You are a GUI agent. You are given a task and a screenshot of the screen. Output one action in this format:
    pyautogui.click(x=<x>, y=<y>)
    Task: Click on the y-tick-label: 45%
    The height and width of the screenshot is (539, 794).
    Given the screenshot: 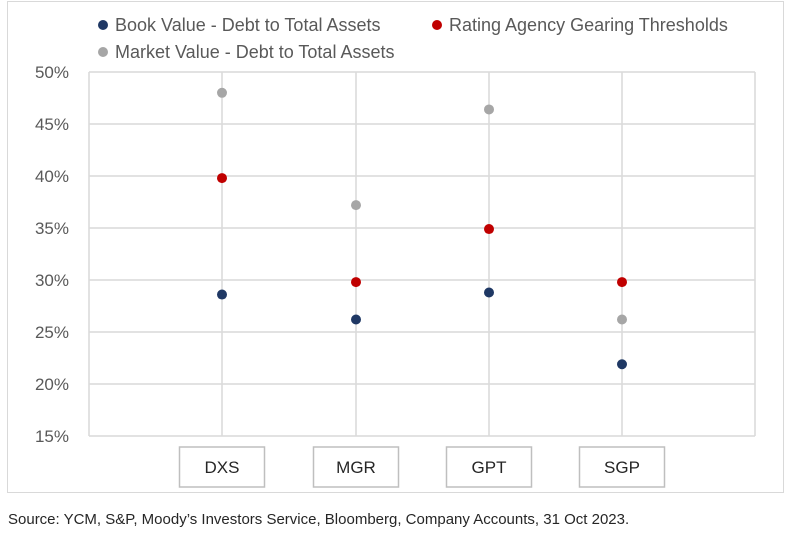 What is the action you would take?
    pyautogui.click(x=52, y=124)
    